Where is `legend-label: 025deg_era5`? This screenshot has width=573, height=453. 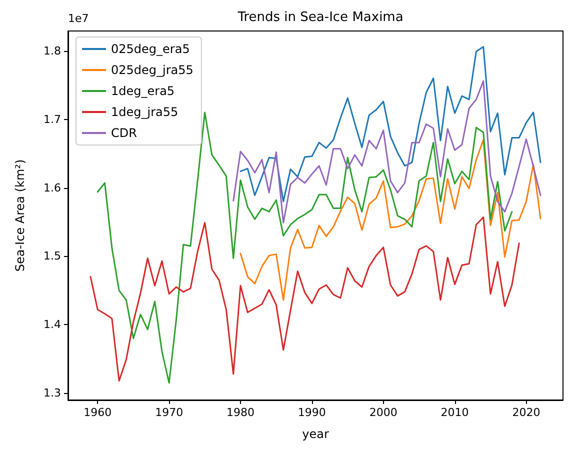 legend-label: 025deg_era5 is located at coordinates (150, 49).